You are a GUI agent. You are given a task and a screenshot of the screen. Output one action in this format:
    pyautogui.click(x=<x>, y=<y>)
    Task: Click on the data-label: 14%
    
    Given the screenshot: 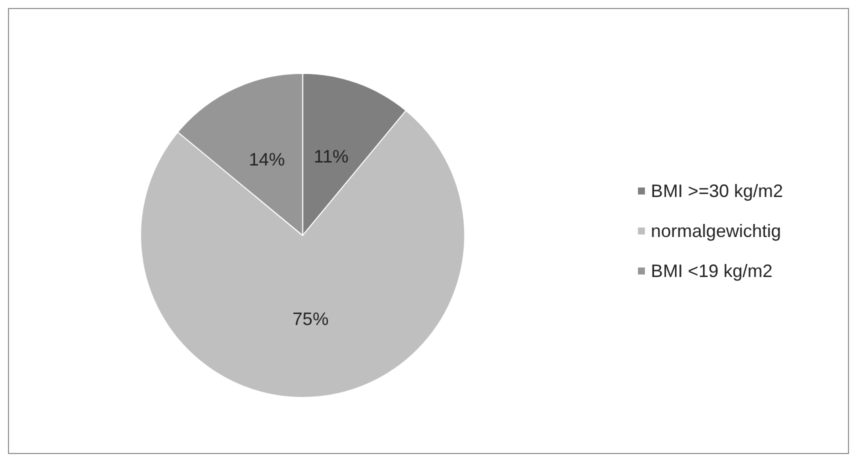 What is the action you would take?
    pyautogui.click(x=266, y=159)
    